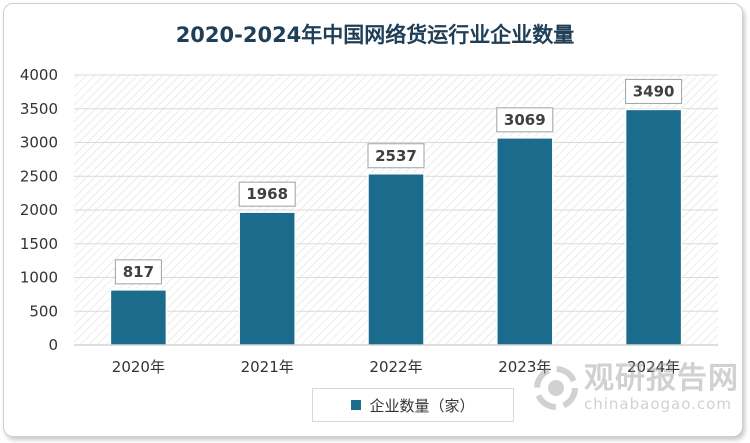 The width and height of the screenshot is (750, 443). What do you see at coordinates (422, 405) in the screenshot?
I see `legend-label: 企业数量（家）` at bounding box center [422, 405].